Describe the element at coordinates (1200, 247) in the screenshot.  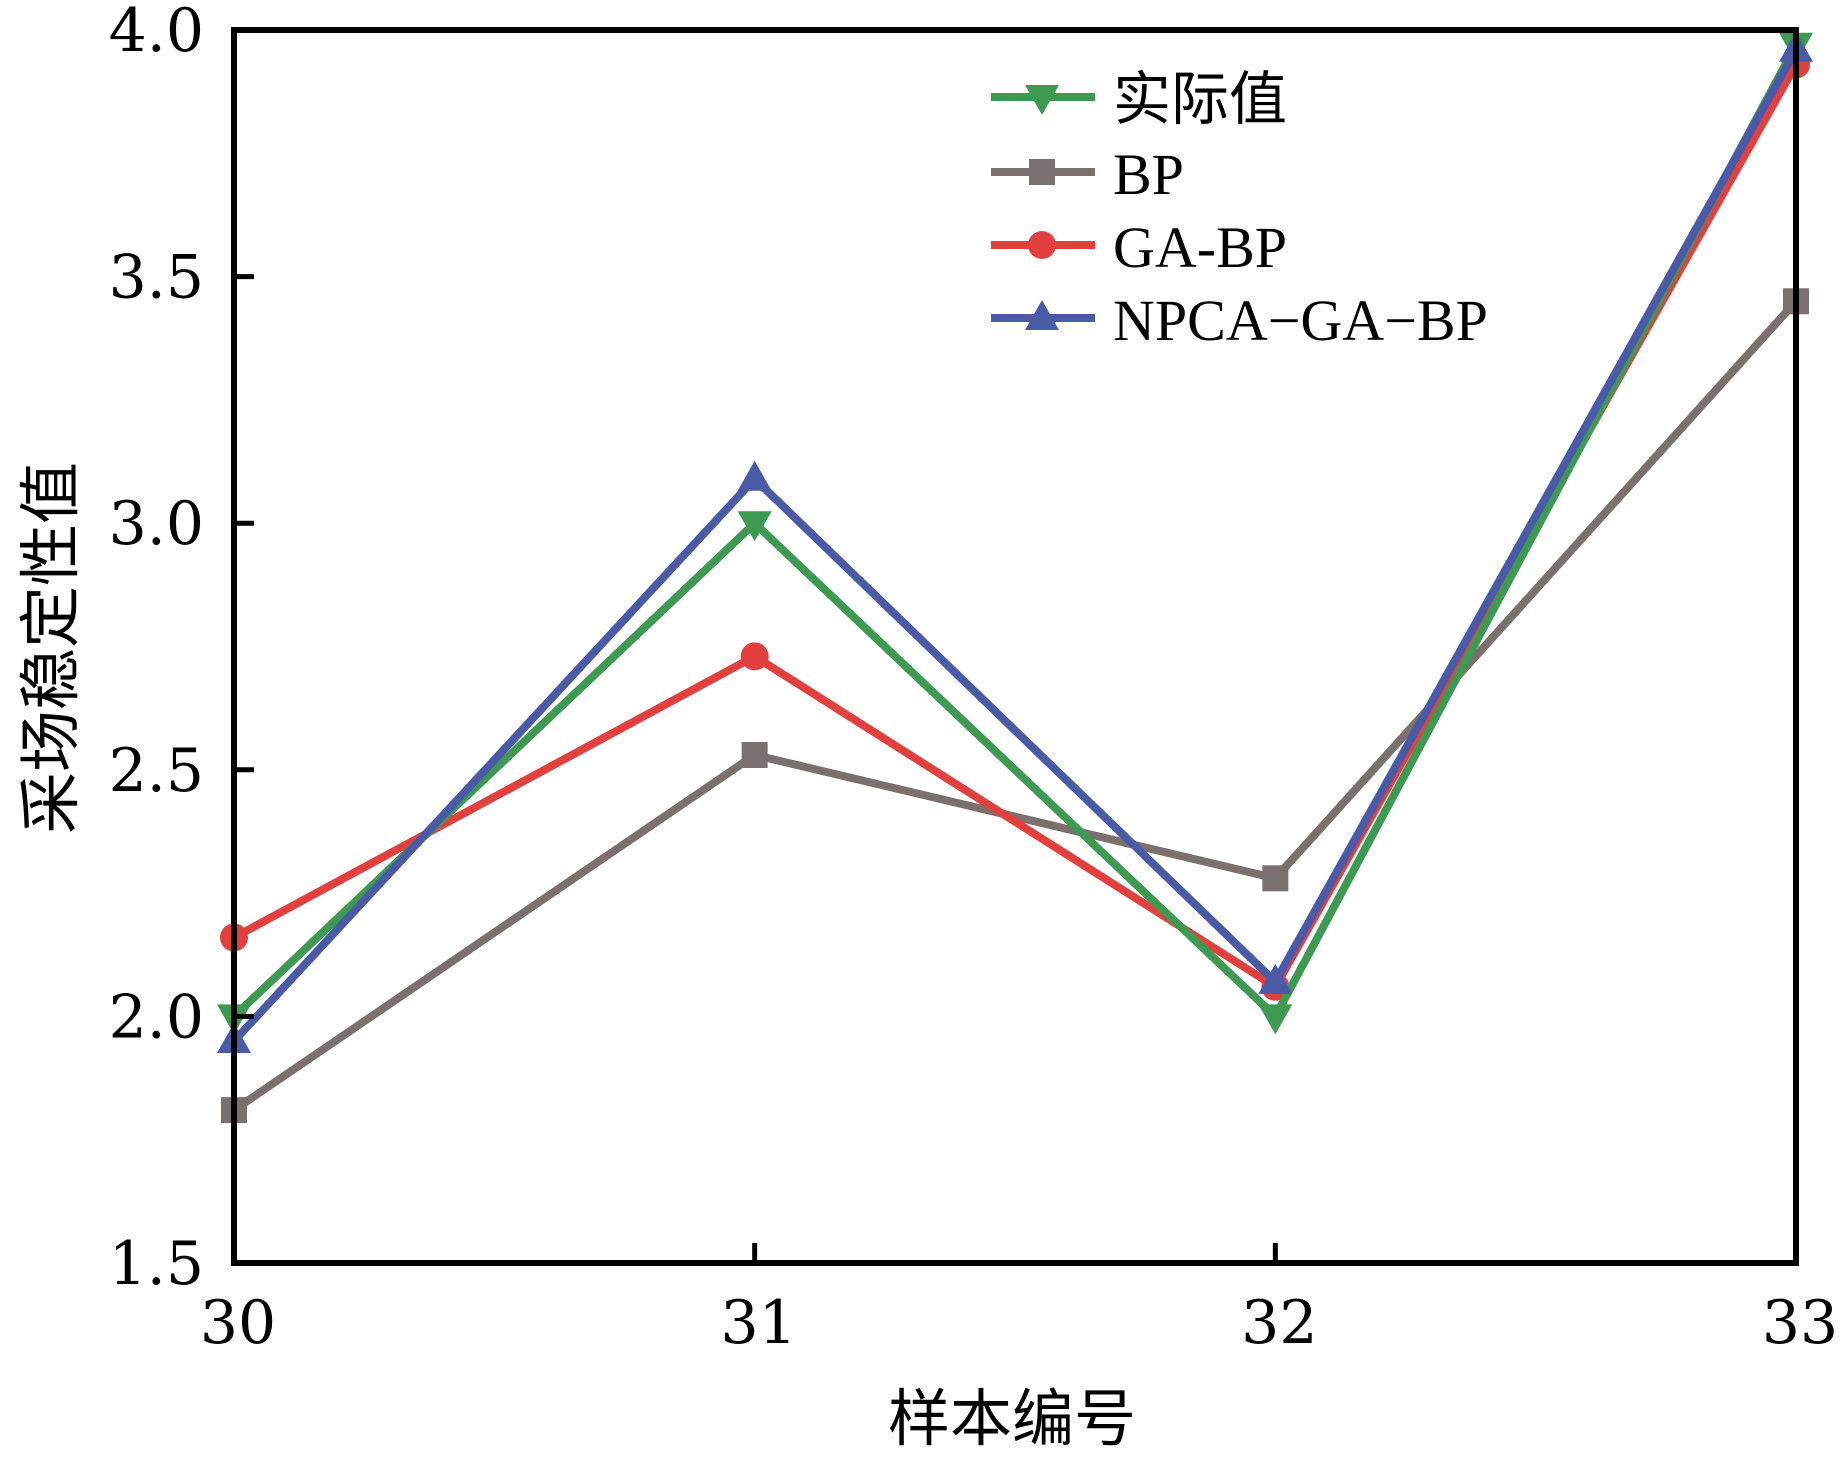
I see `legend-label: GA-BP` at that location.